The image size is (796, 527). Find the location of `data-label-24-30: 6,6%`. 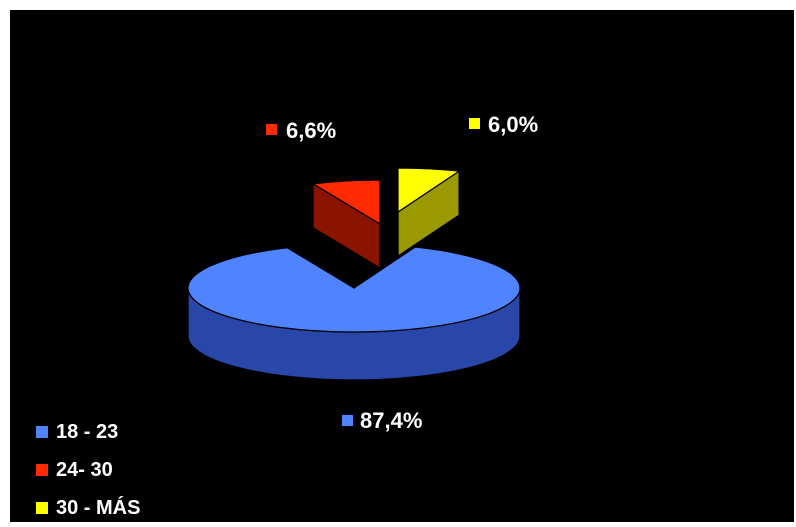

data-label-24-30: 6,6% is located at coordinates (311, 130).